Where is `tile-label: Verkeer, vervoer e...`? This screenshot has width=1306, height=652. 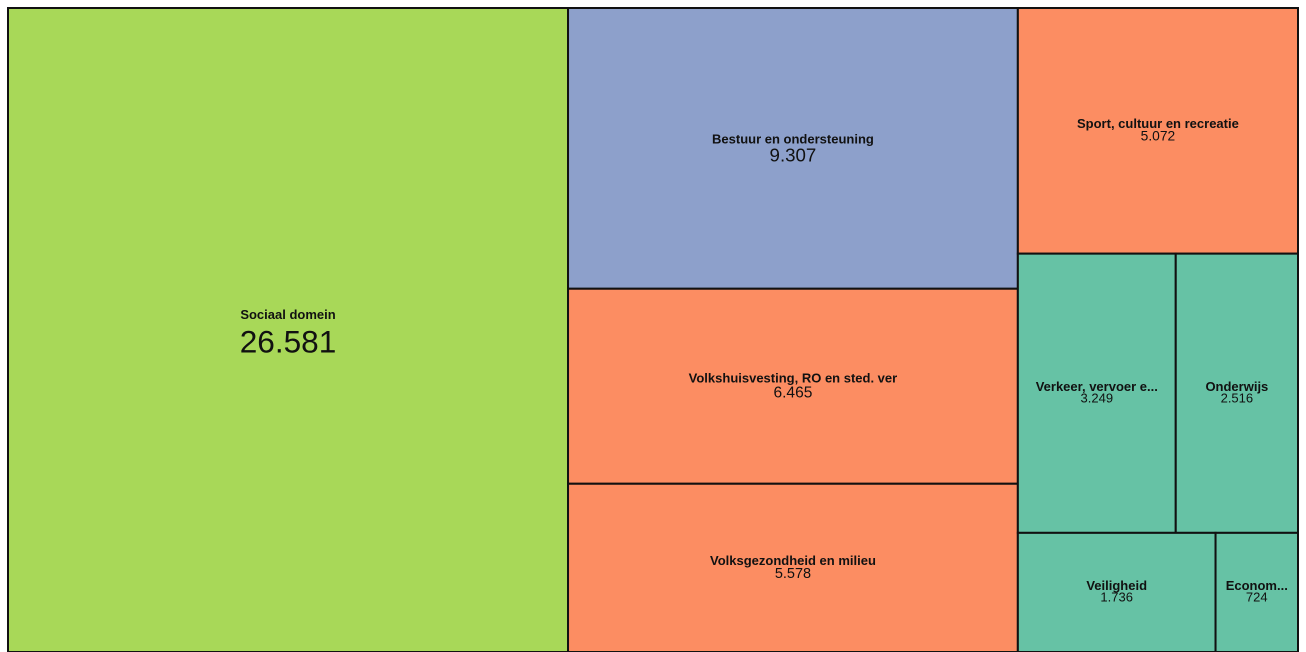
tile-label: Verkeer, vervoer e... is located at coordinates (1097, 386).